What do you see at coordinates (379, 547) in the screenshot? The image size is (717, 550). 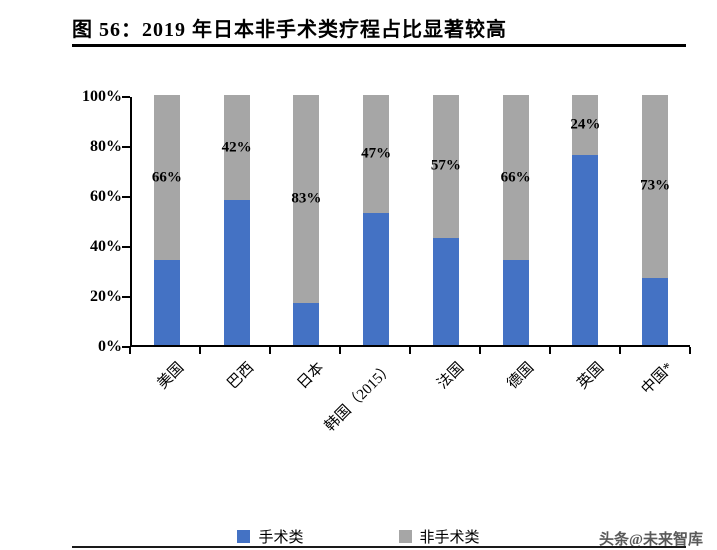 I see `page-bottom-rule` at bounding box center [379, 547].